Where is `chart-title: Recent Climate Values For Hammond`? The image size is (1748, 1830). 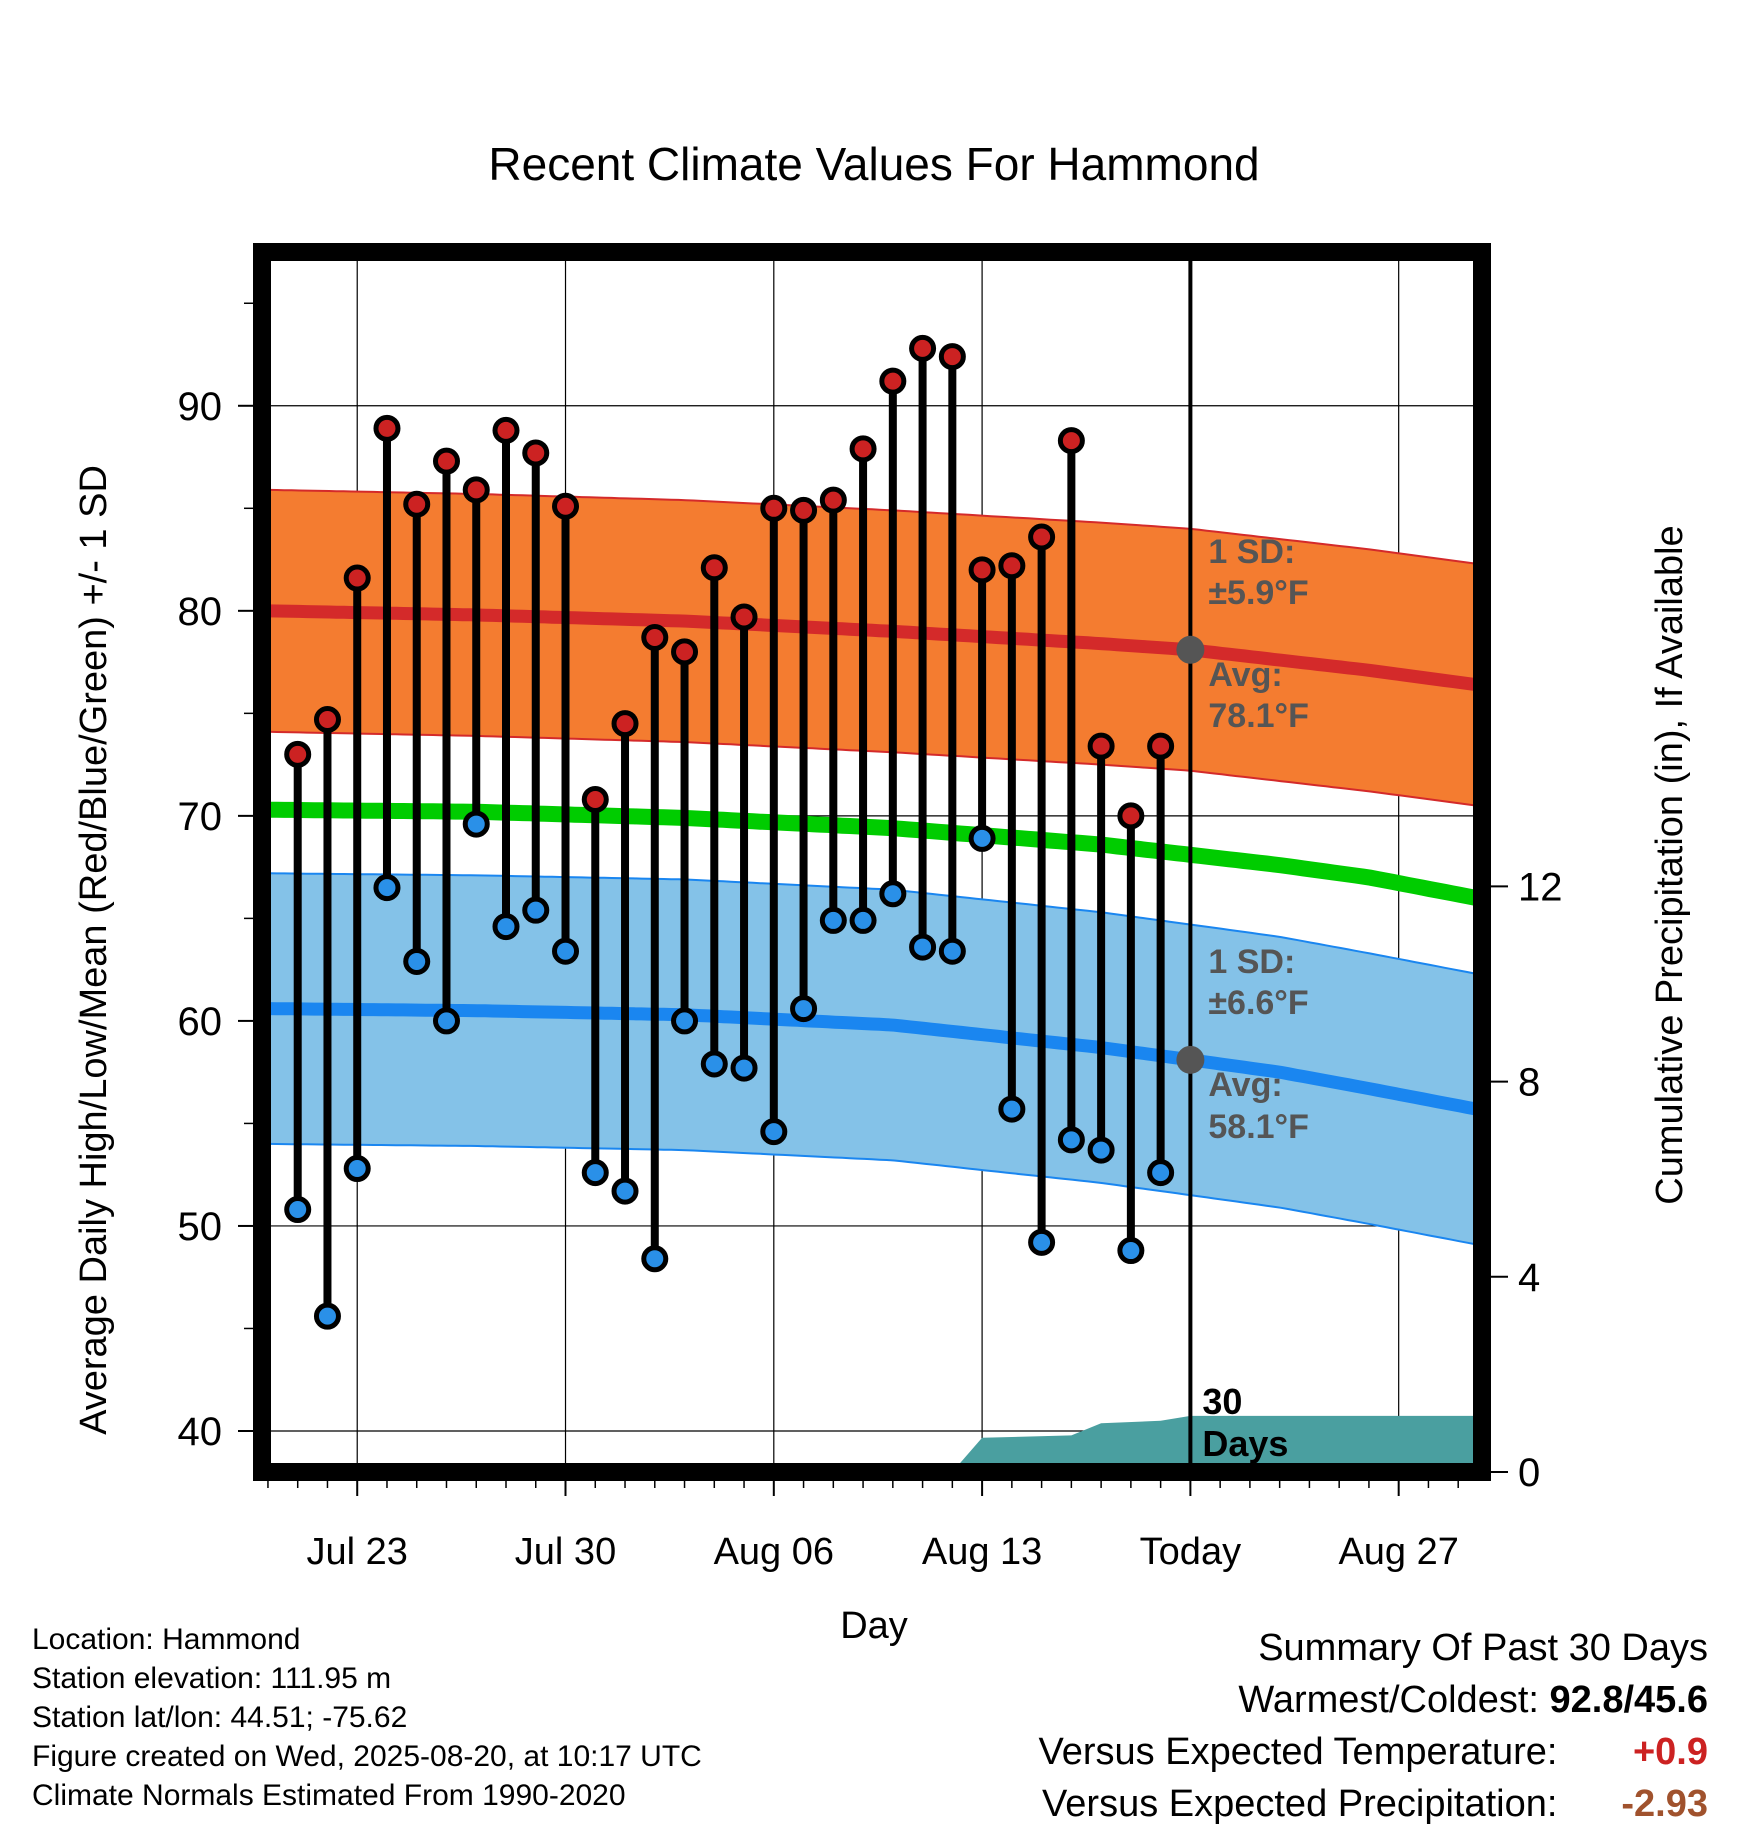 chart-title: Recent Climate Values For Hammond is located at coordinates (873, 164).